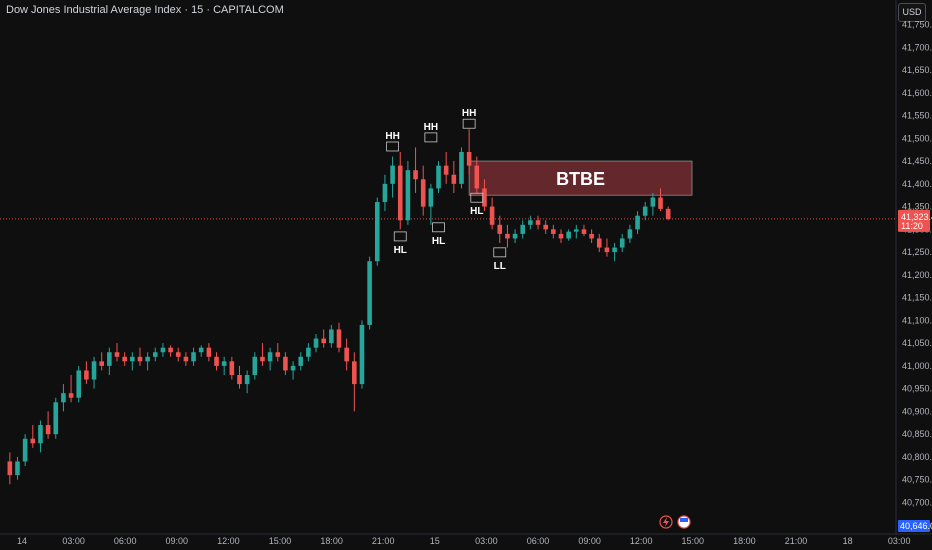  I want to click on time-tick-label: 15:00, so click(280, 541).